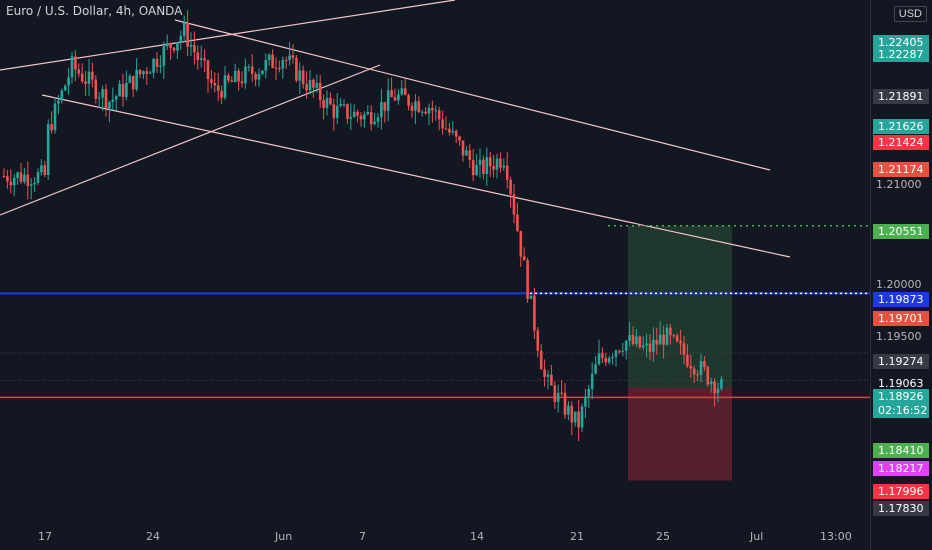 This screenshot has width=932, height=550. What do you see at coordinates (663, 536) in the screenshot?
I see `time-axis-label: 25` at bounding box center [663, 536].